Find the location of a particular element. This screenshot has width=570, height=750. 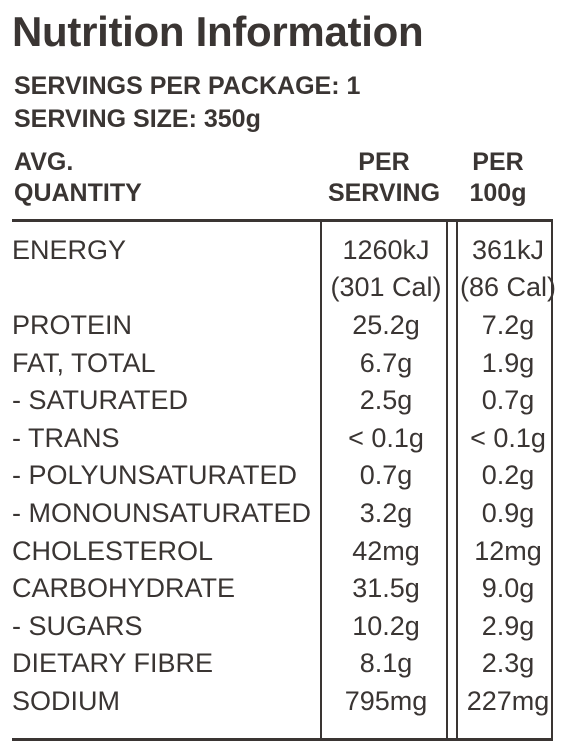

bottom-divider is located at coordinates (282, 739).